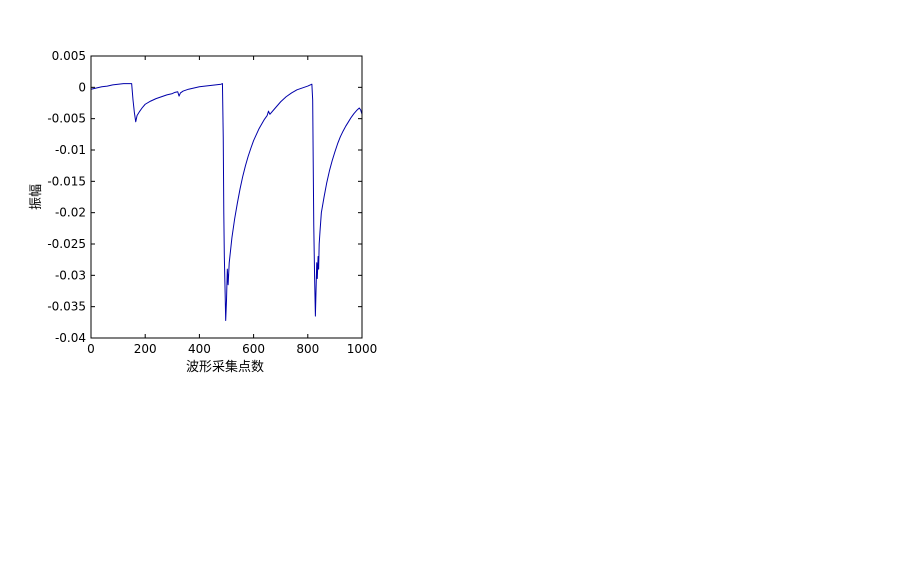 The image size is (904, 564). Describe the element at coordinates (70, 275) in the screenshot. I see `y-tick-label: -0.03` at that location.